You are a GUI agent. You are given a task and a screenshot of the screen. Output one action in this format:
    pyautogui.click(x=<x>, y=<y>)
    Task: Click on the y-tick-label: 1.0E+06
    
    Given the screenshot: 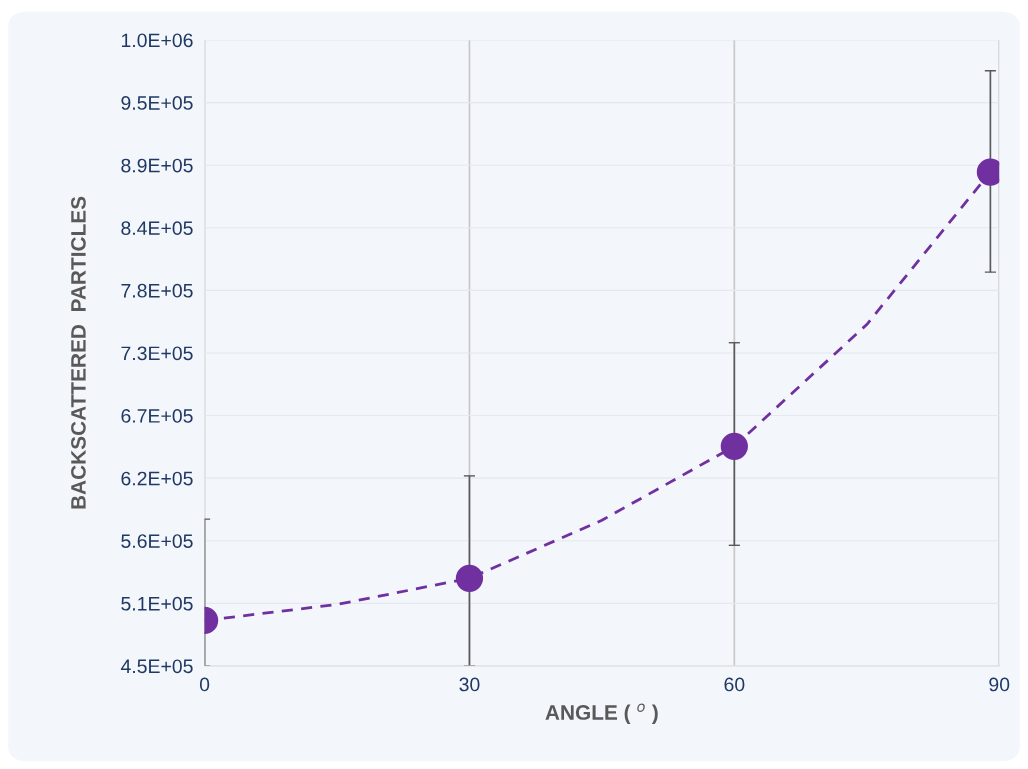 What is the action you would take?
    pyautogui.click(x=157, y=40)
    